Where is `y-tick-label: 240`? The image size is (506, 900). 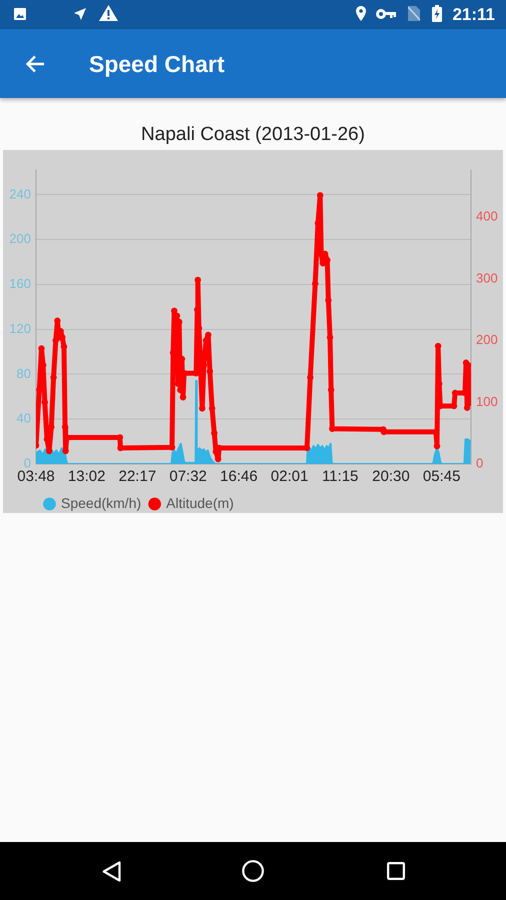 y-tick-label: 240 is located at coordinates (20, 194).